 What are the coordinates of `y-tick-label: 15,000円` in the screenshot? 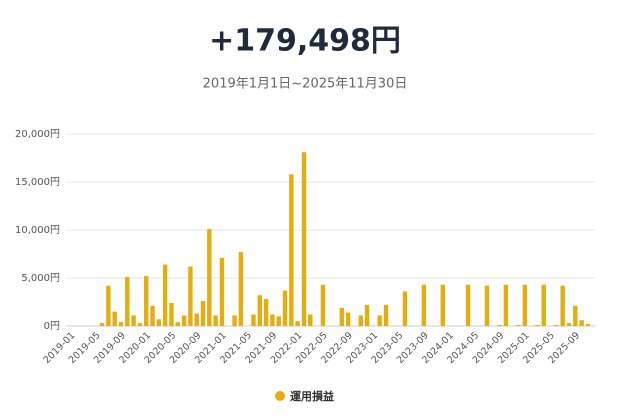 It's located at (37, 182).